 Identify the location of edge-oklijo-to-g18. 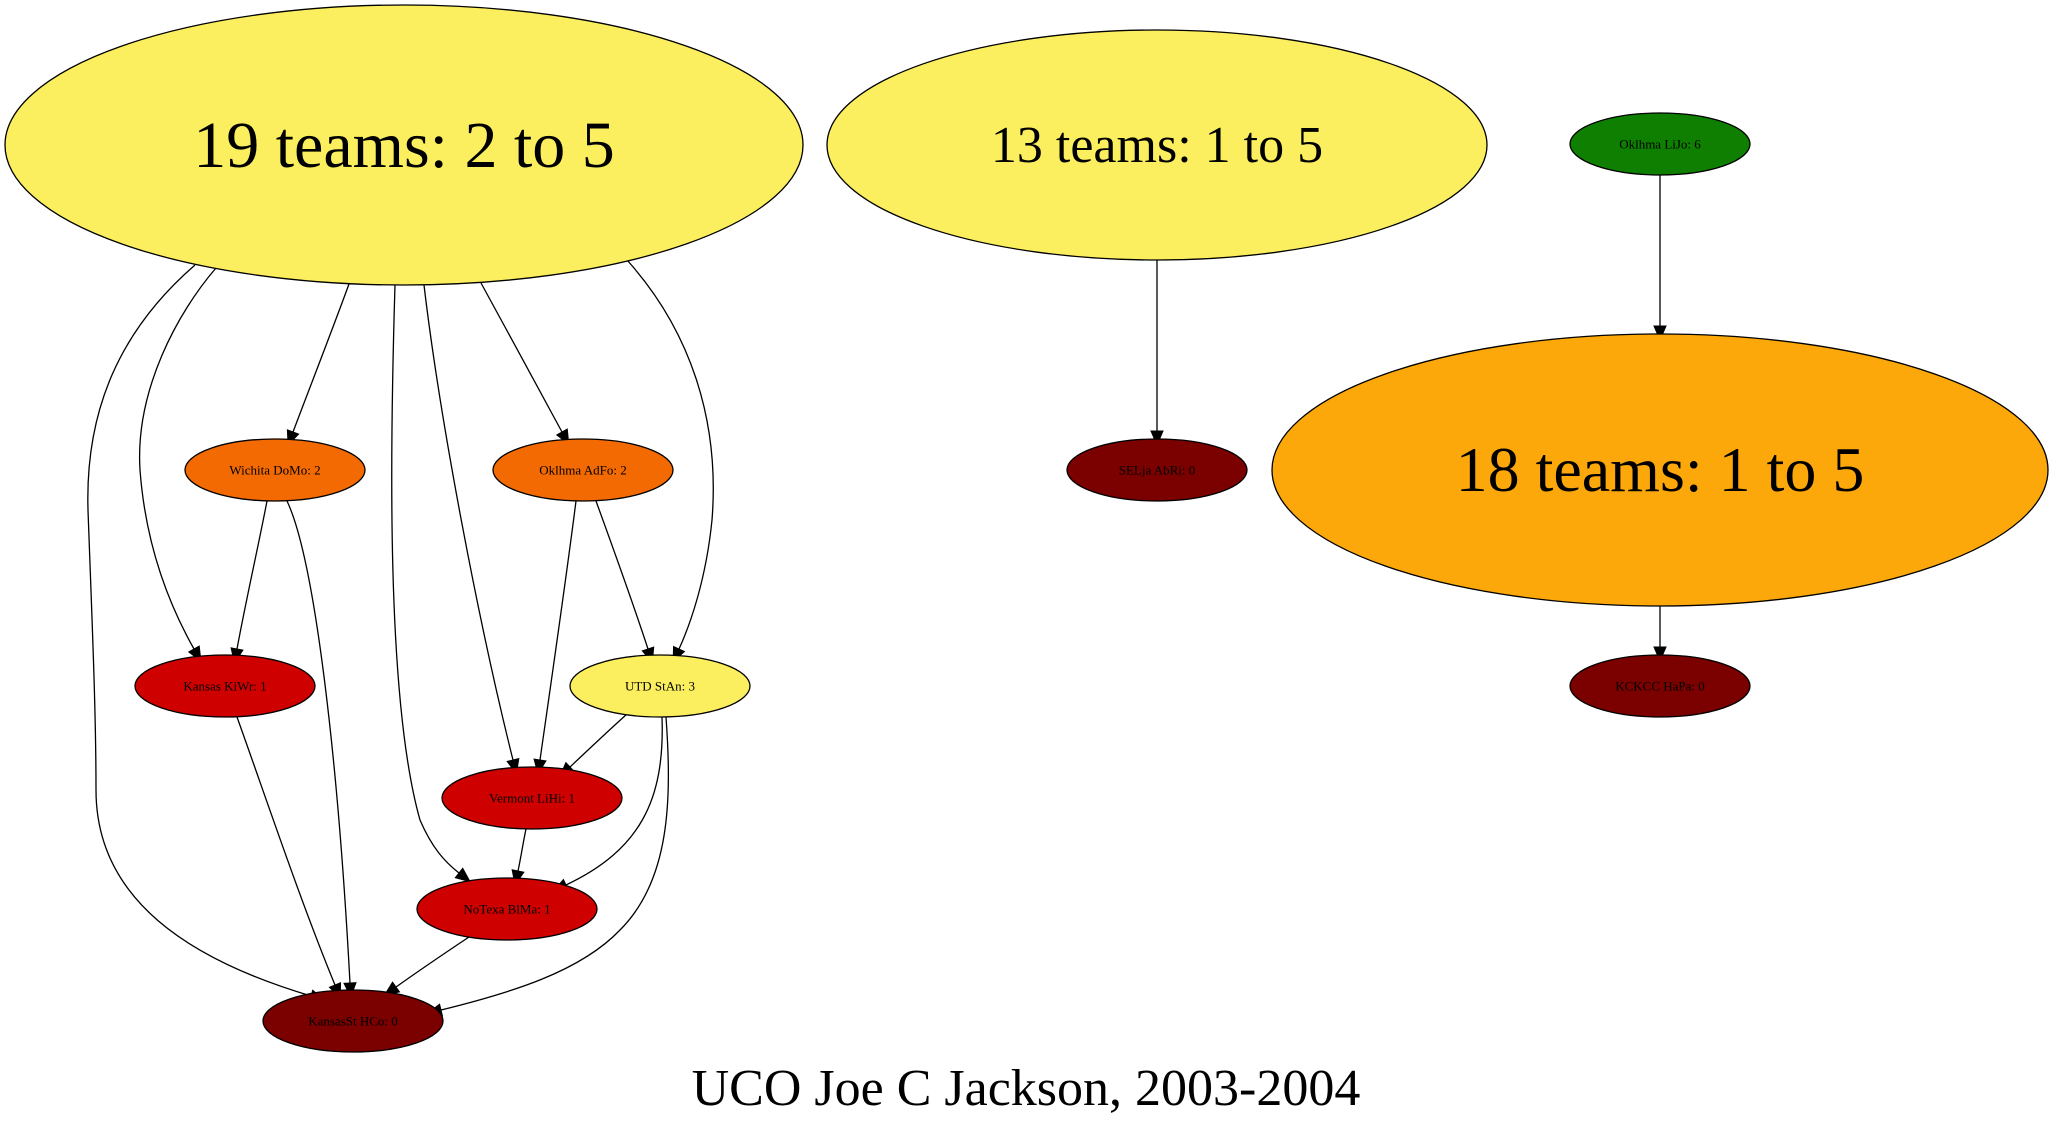
(1660, 258).